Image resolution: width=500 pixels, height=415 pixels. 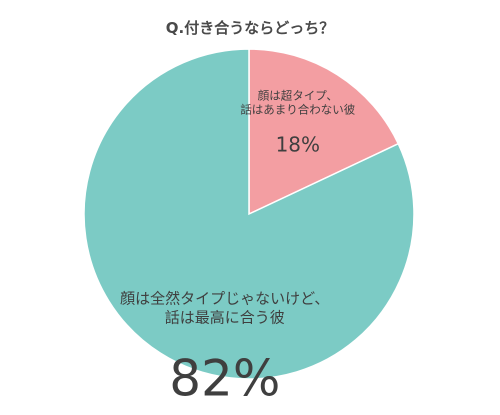 What do you see at coordinates (250, 28) in the screenshot?
I see `chart-title: Q.付き合うならどっち？` at bounding box center [250, 28].